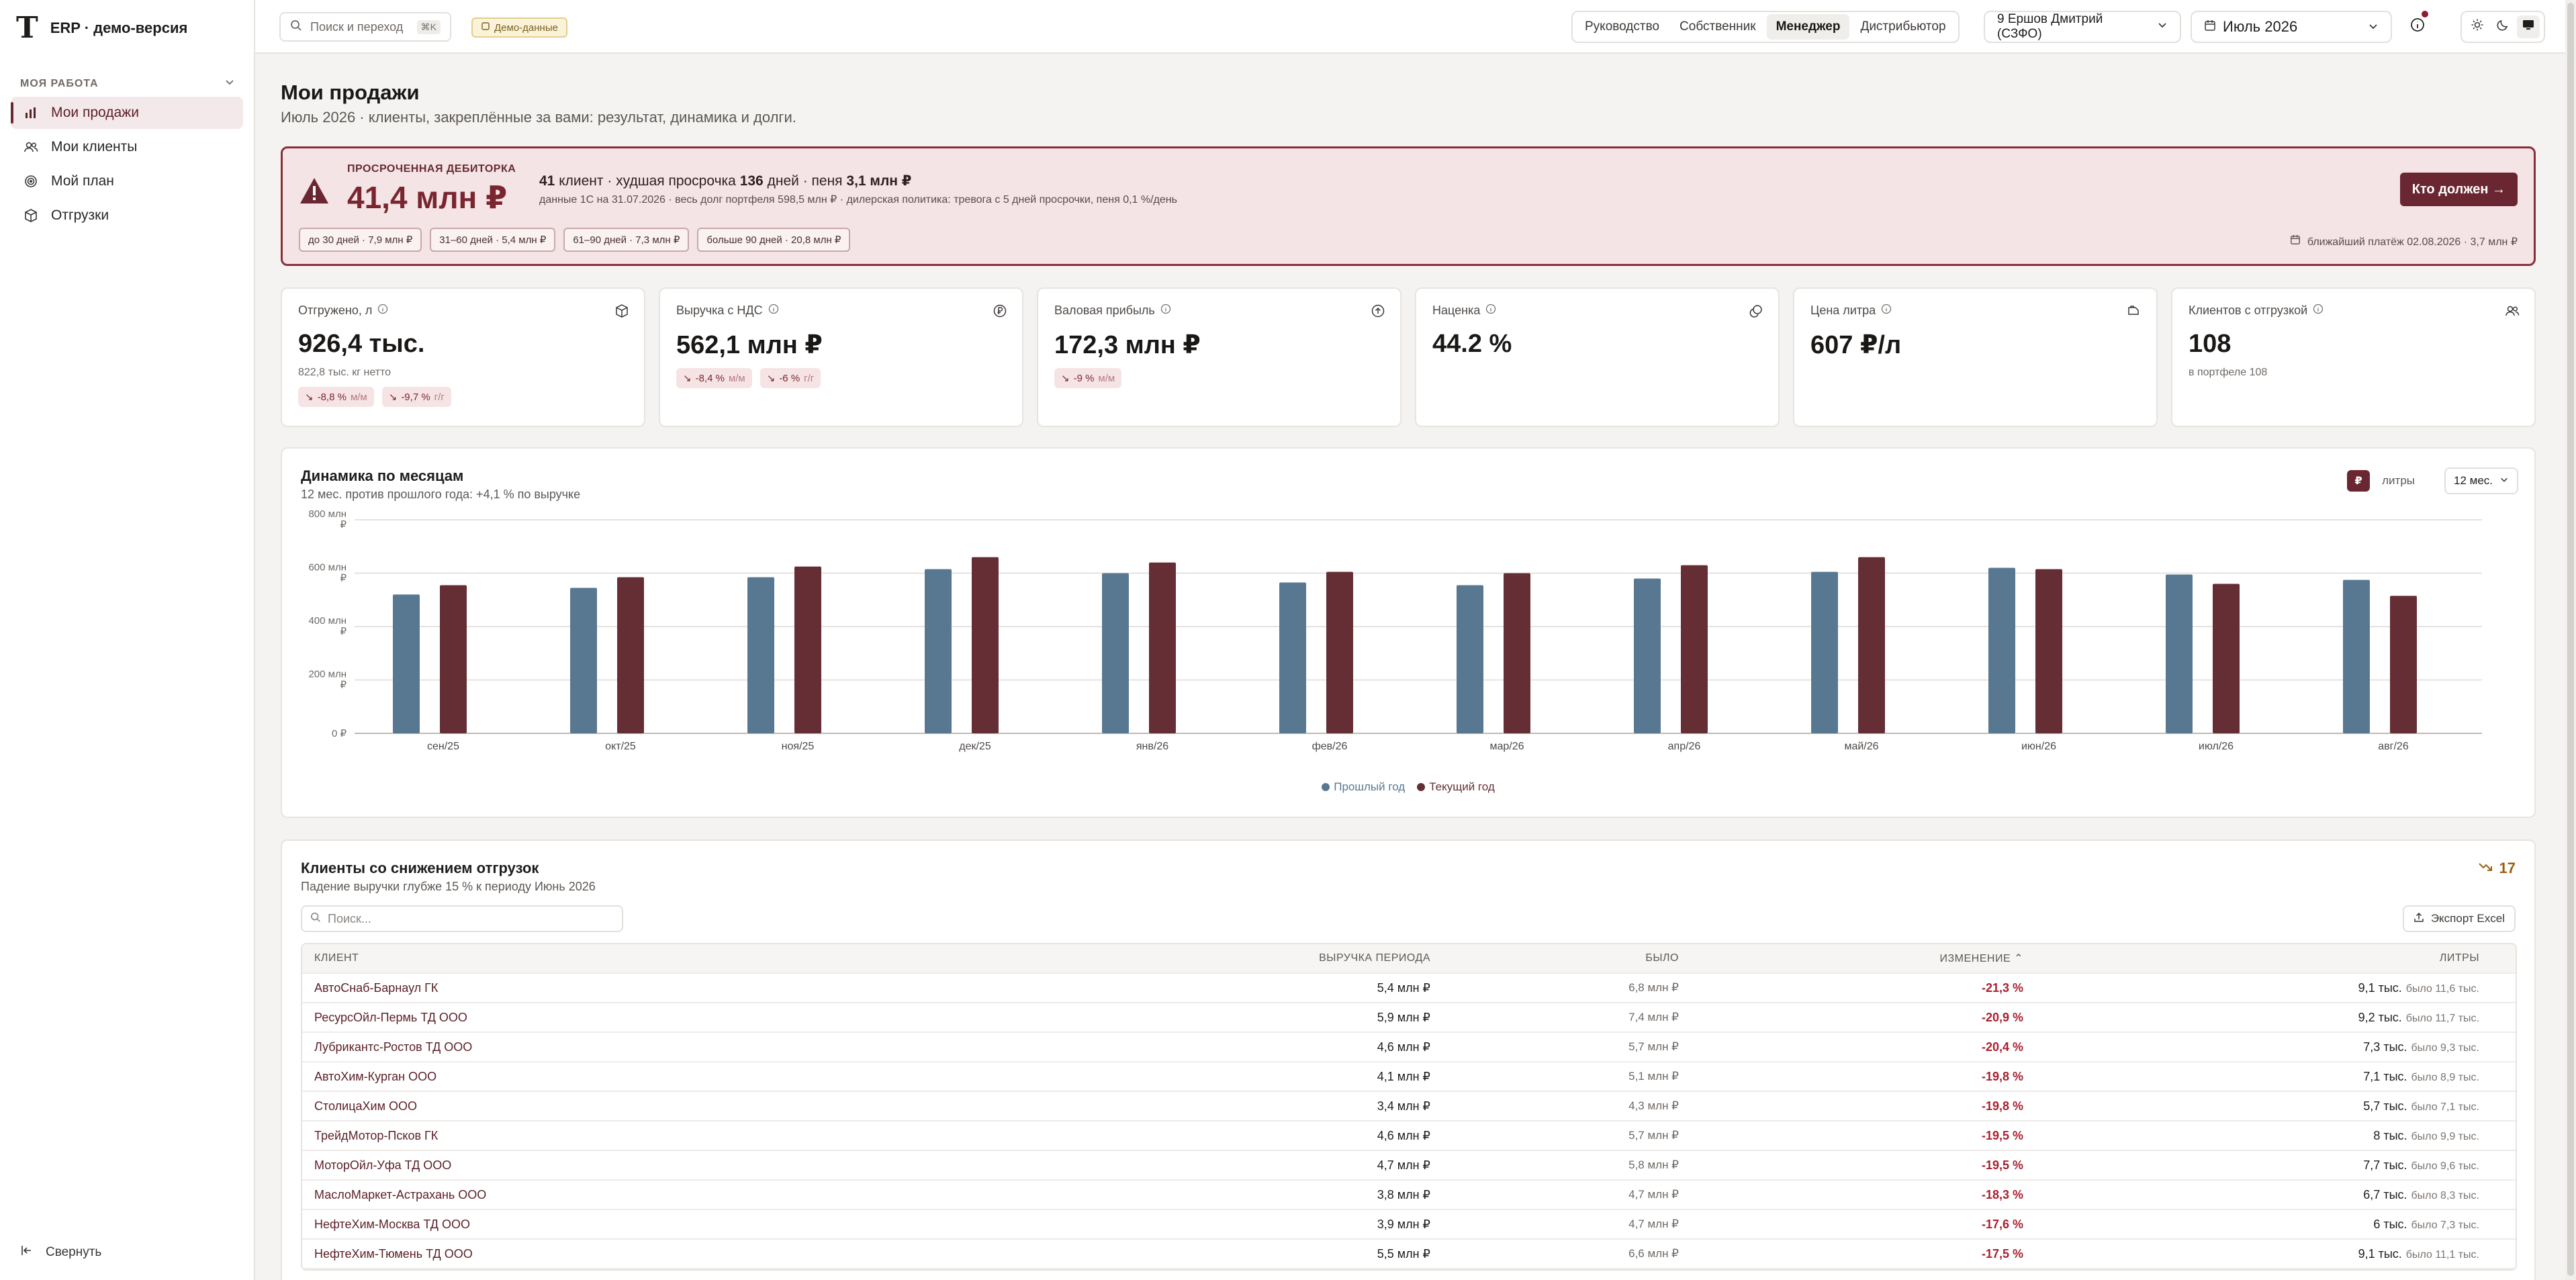 The image size is (2576, 1280). Describe the element at coordinates (119, 27) in the screenshot. I see `app-title: ERP · демо-версия` at that location.